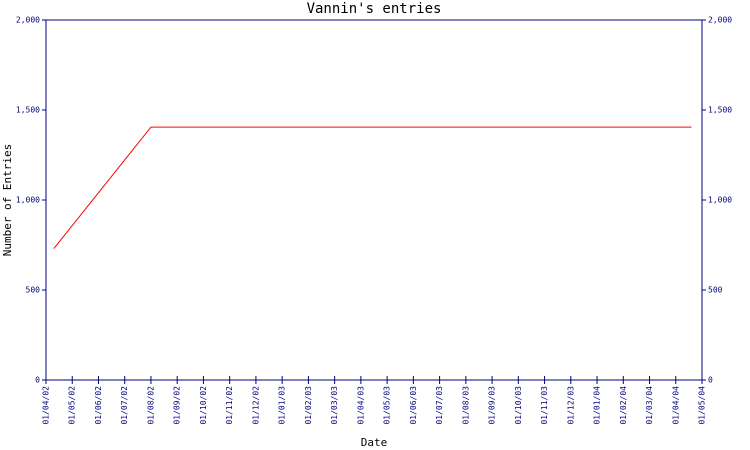  Describe the element at coordinates (37, 380) in the screenshot. I see `y-tick-label: 0` at that location.